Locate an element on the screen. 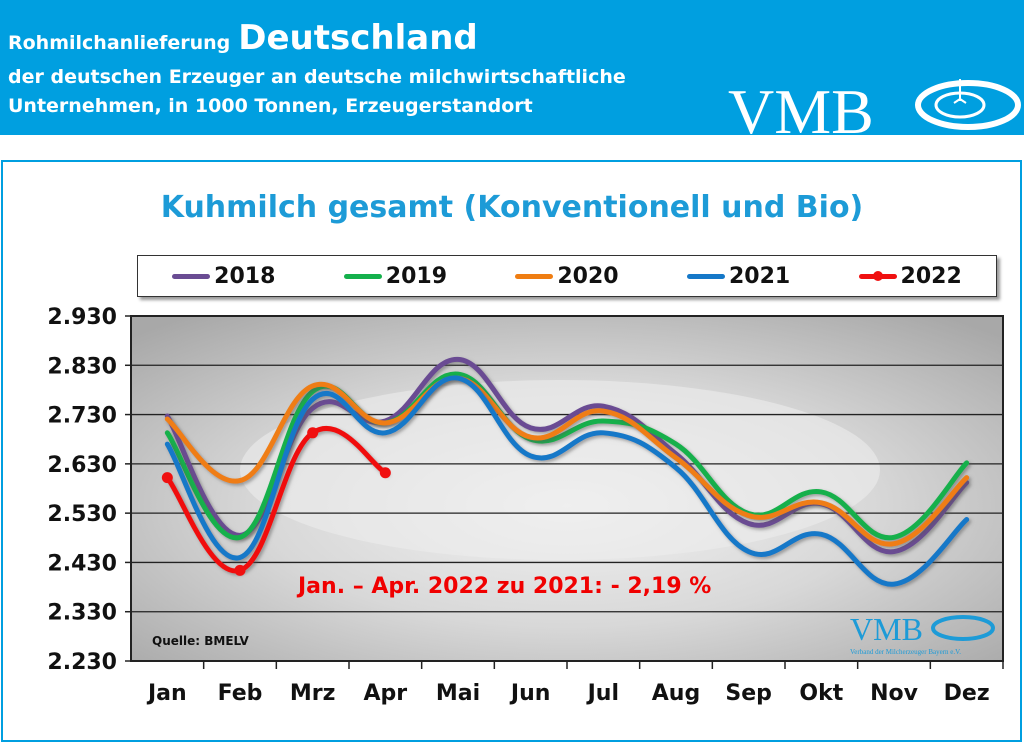 The height and width of the screenshot is (744, 1024). y-tick-label: 2.330 is located at coordinates (82, 613).